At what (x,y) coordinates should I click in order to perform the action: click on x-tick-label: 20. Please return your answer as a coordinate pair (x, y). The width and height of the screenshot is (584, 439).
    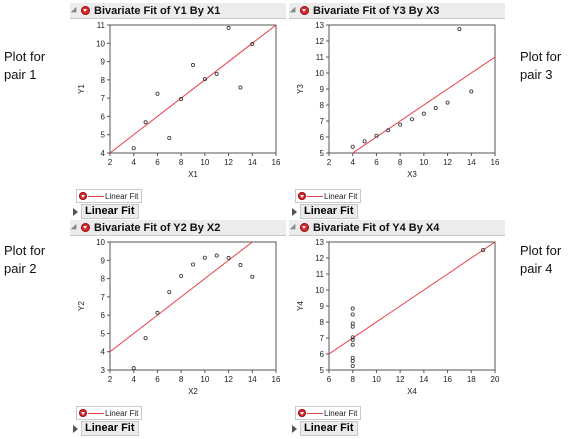
    Looking at the image, I should click on (495, 379).